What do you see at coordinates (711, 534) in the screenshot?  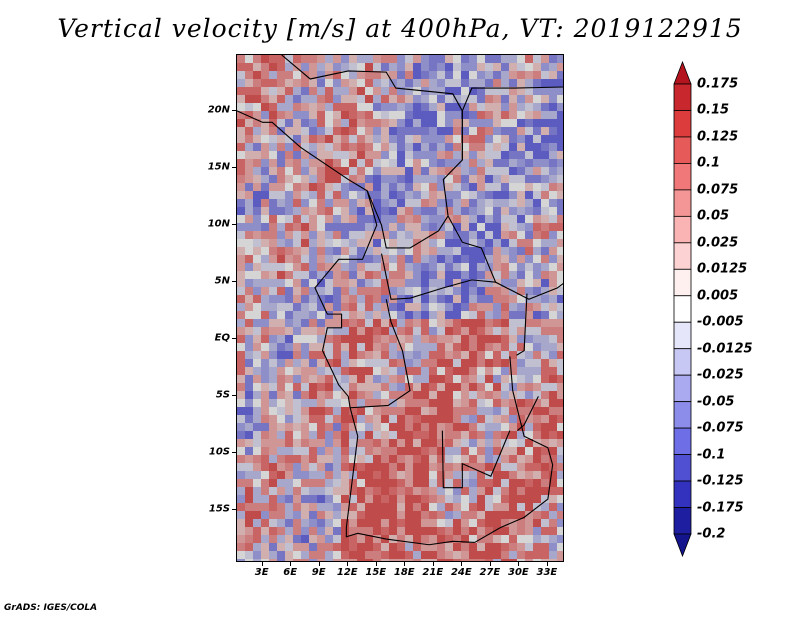 I see `colorbar-label: -0.2` at bounding box center [711, 534].